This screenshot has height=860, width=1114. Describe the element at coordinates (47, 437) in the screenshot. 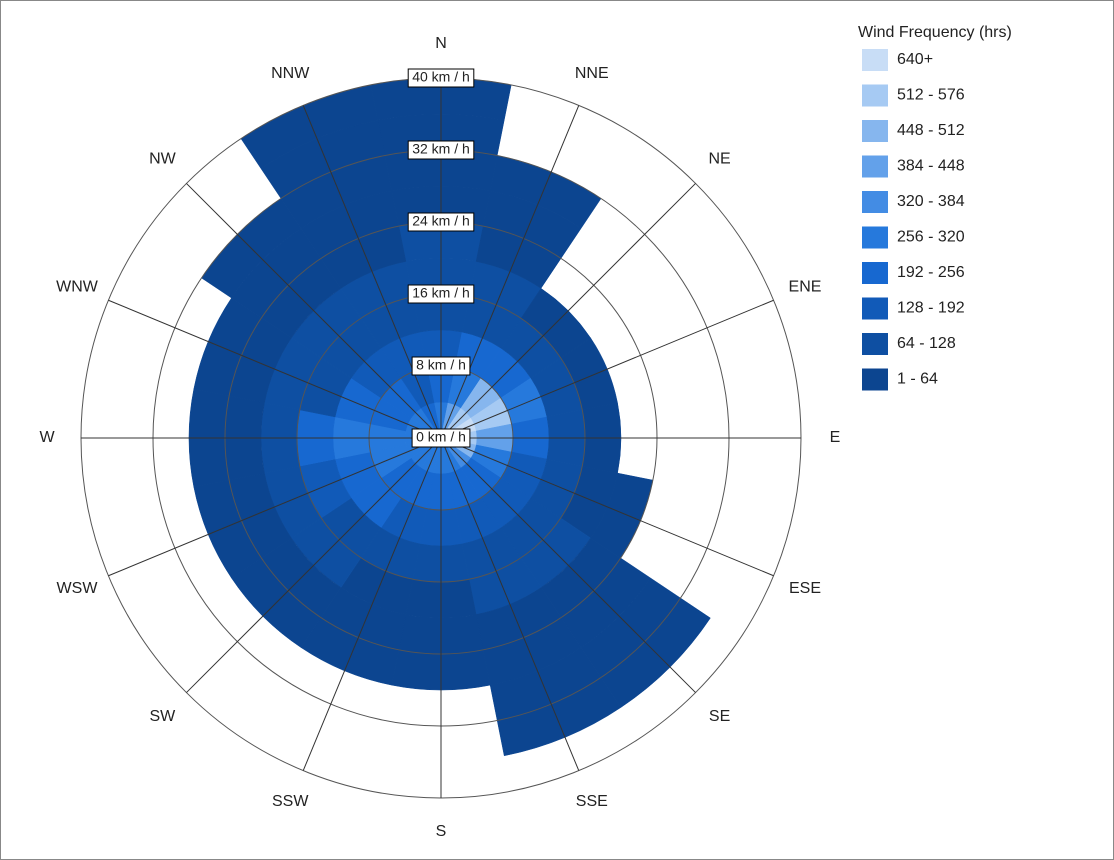

I see `direction-label: W` at that location.